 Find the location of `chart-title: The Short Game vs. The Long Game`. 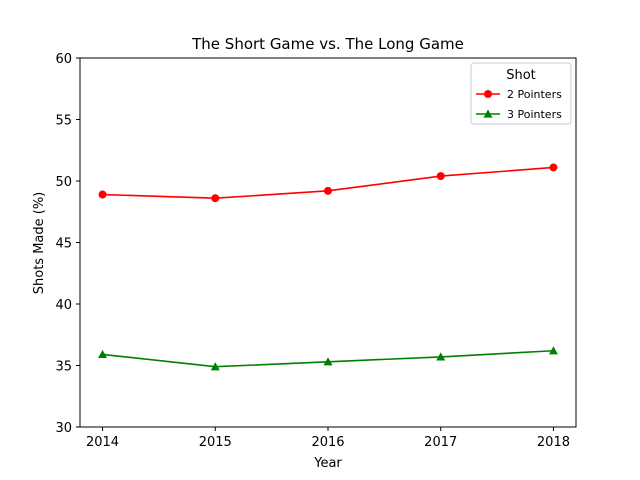

chart-title: The Short Game vs. The Long Game is located at coordinates (327, 44).